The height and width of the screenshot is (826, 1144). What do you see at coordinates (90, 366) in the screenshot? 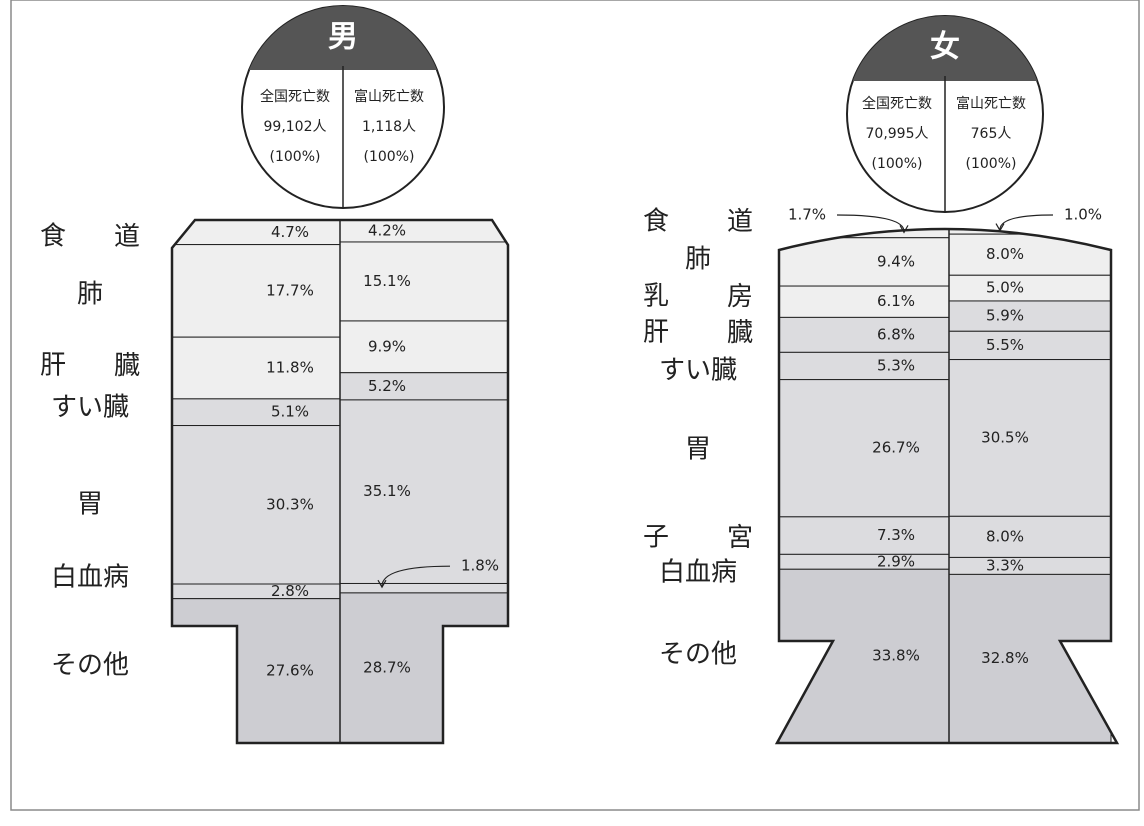
I see `male-category-label-2: 肝臓` at bounding box center [90, 366].